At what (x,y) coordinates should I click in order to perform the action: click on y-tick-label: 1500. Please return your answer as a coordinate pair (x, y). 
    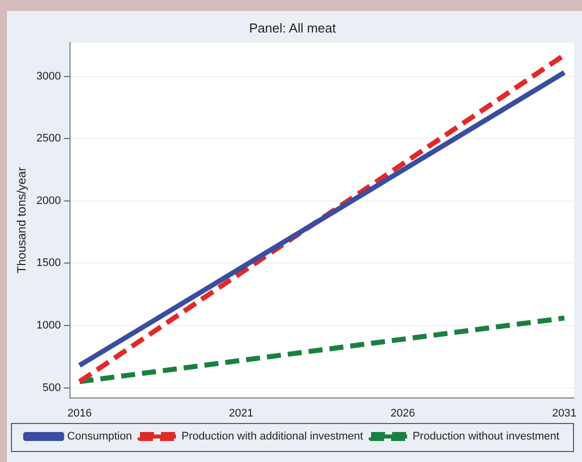
    Looking at the image, I should click on (48, 263).